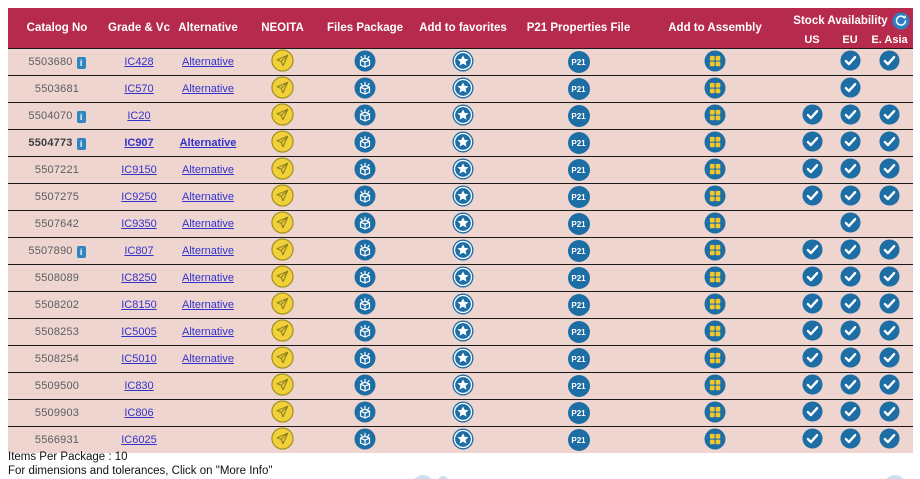 This screenshot has height=479, width=920. What do you see at coordinates (139, 197) in the screenshot?
I see `grade-link: IC9250` at bounding box center [139, 197].